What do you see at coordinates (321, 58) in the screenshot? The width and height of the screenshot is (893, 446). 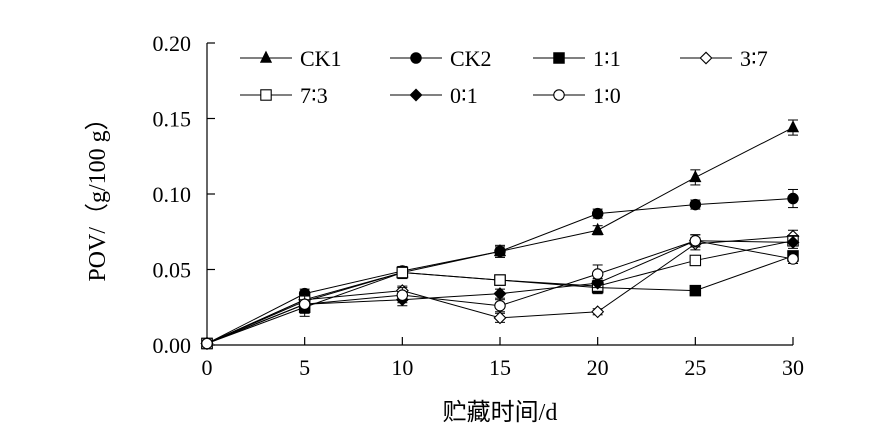 I see `legend-label: CK1` at bounding box center [321, 58].